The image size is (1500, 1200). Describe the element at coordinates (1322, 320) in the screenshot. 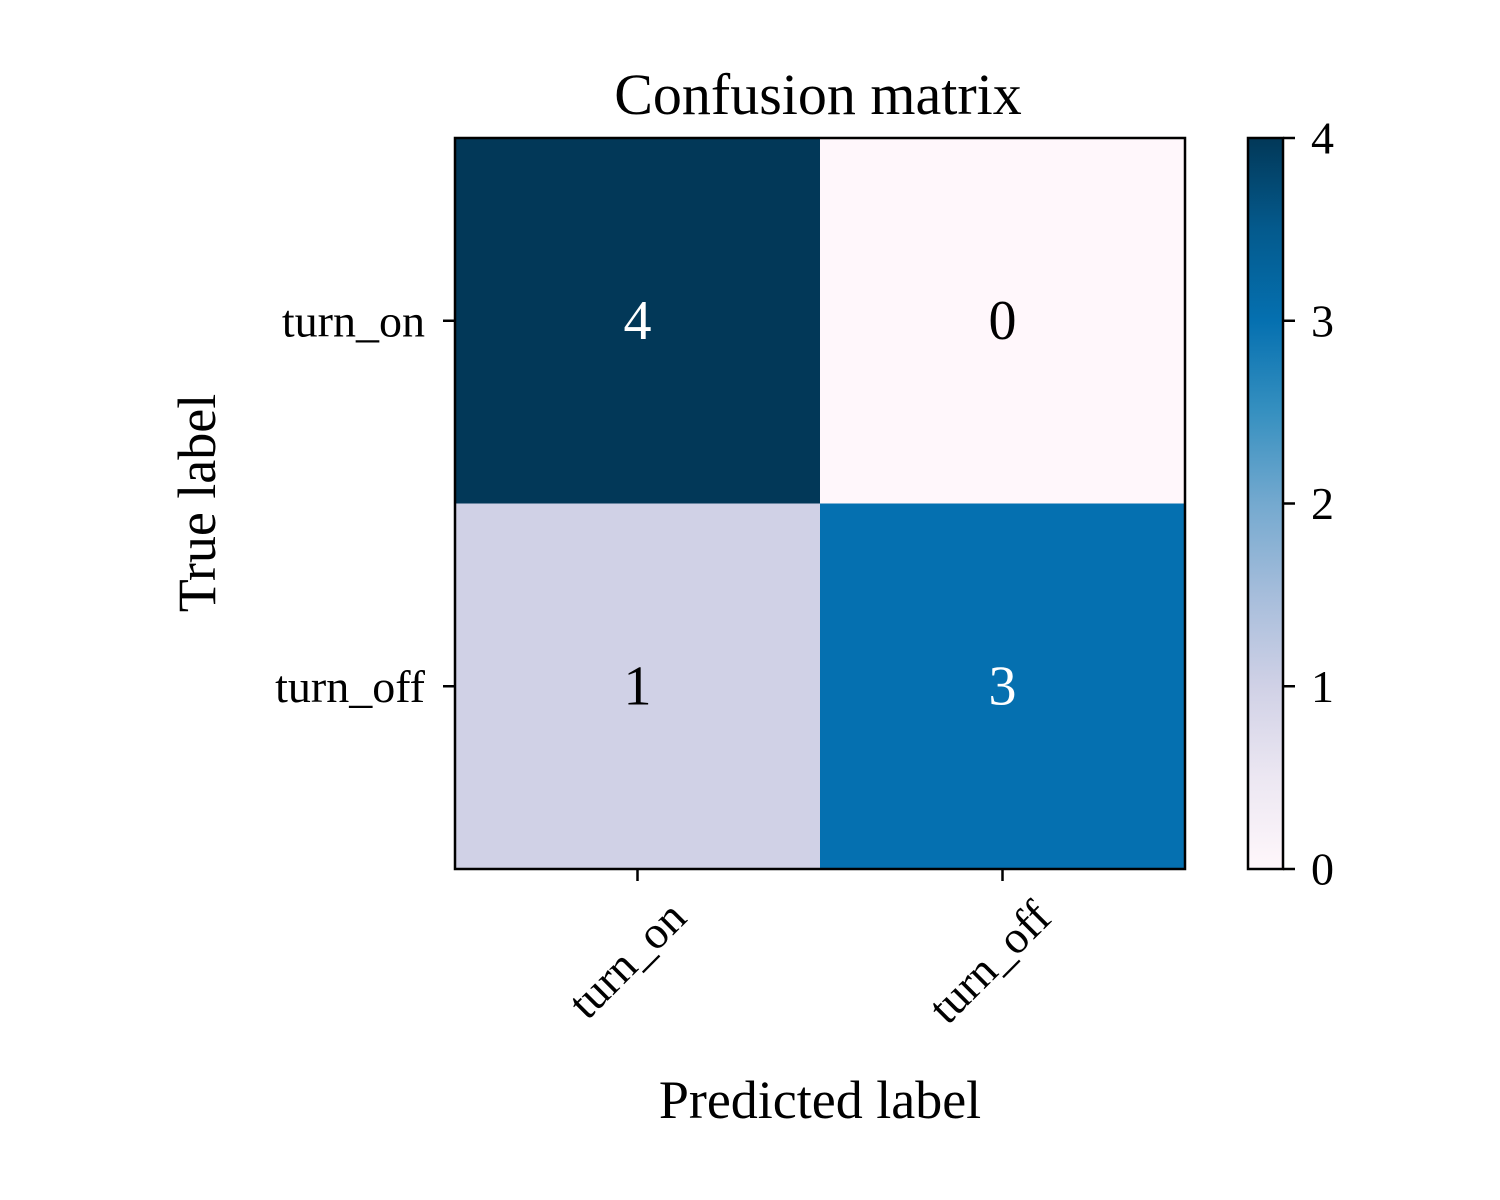

I see `colorbar-tick-label: 3` at that location.